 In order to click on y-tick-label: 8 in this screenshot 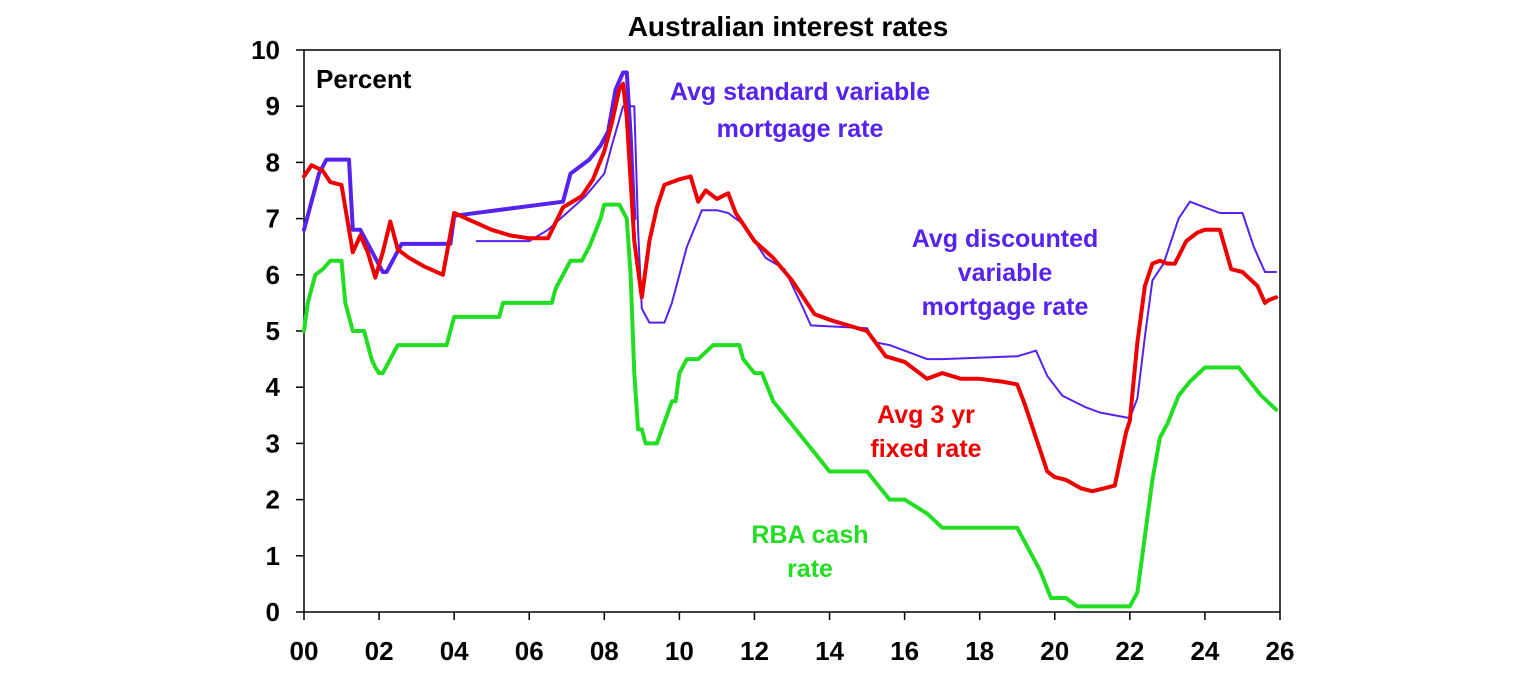, I will do `click(273, 162)`.